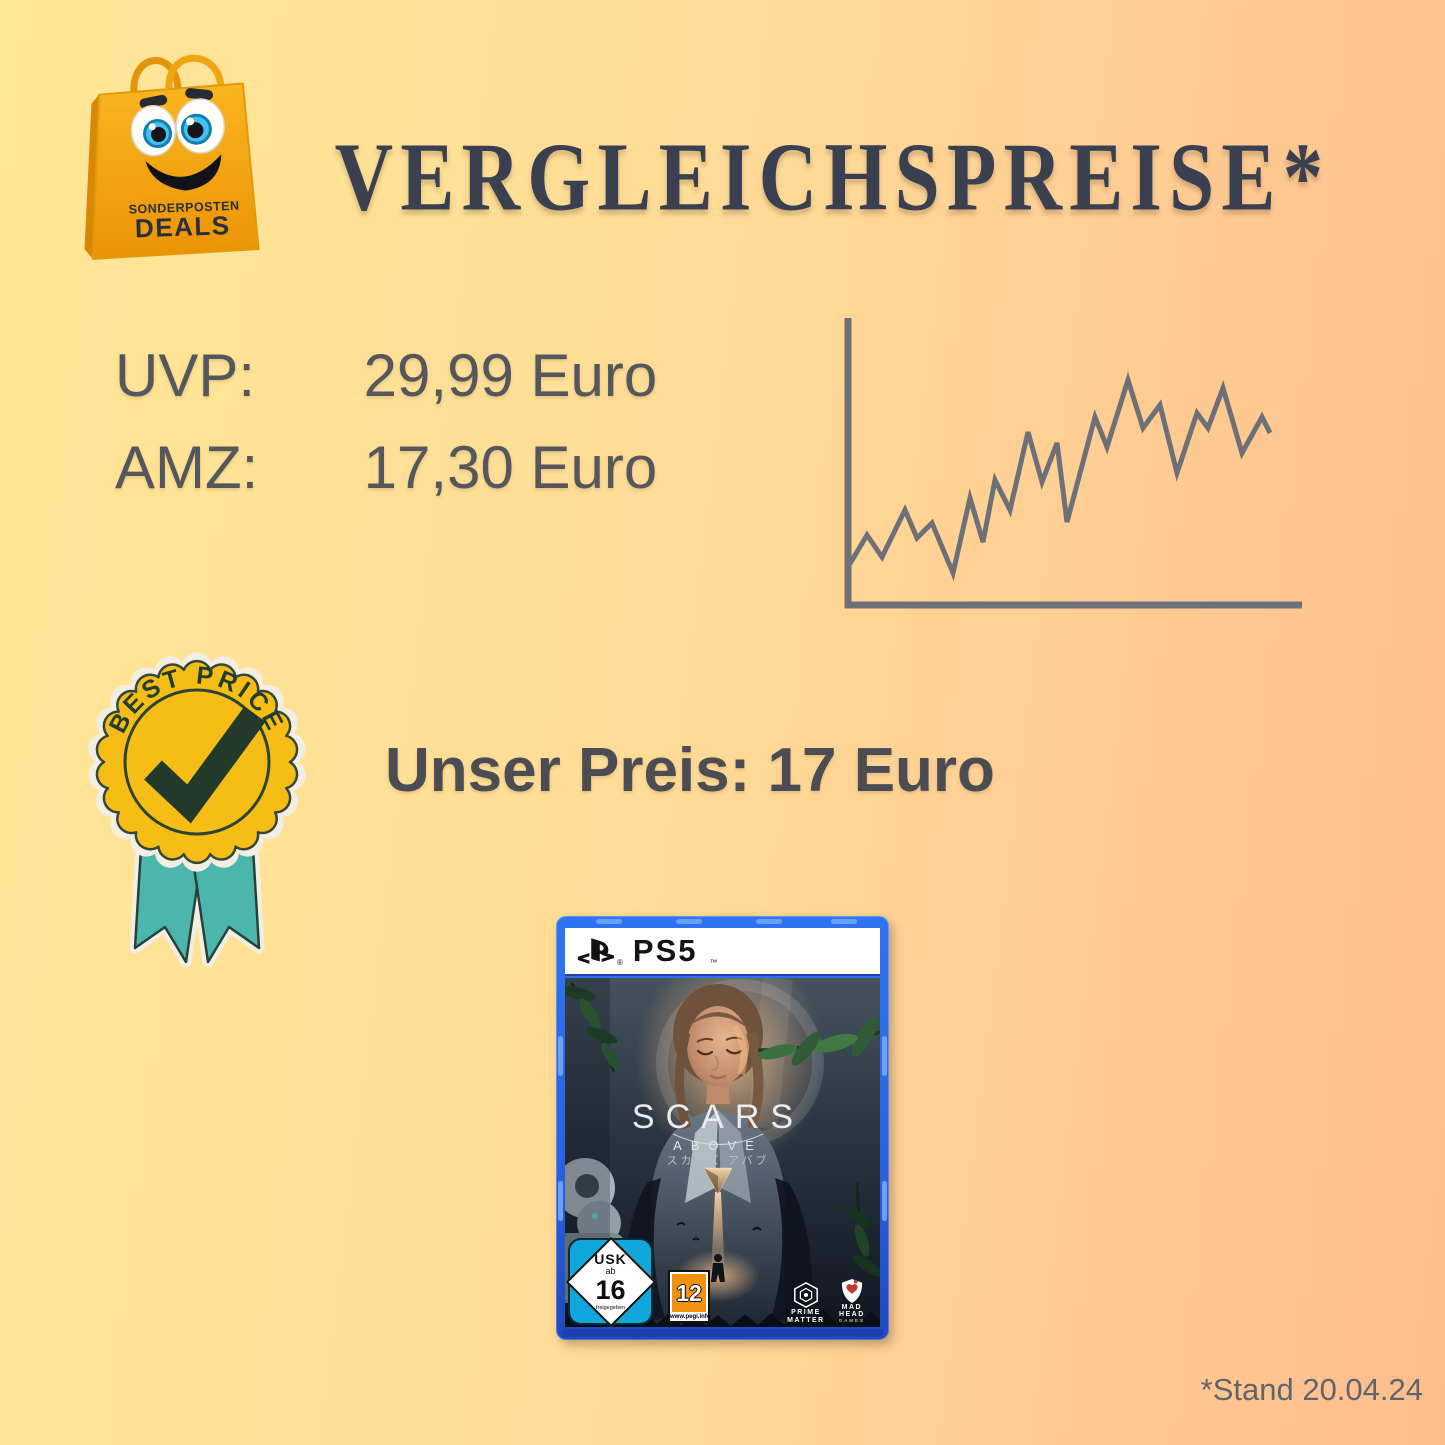 Image resolution: width=1445 pixels, height=1445 pixels. I want to click on game-title-katakana: スカーズ アバブ, so click(717, 1160).